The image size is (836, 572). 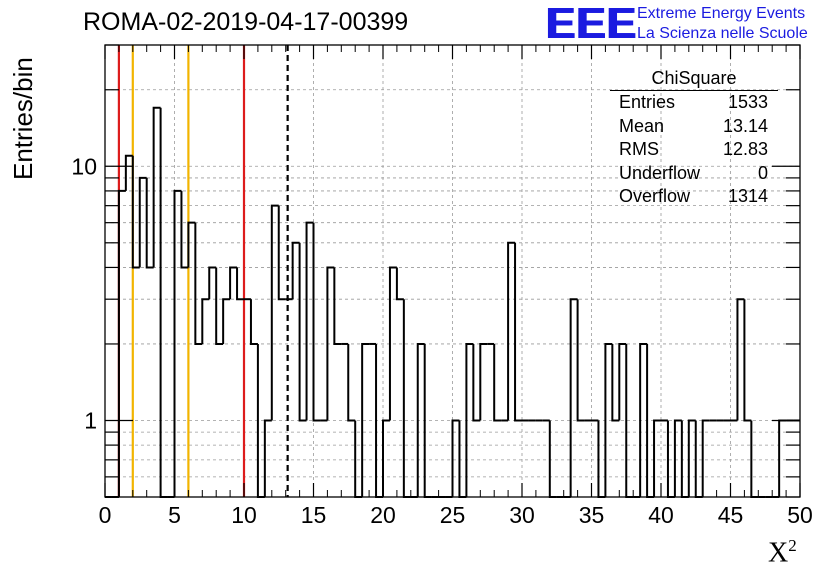 I want to click on x-tick-label: 50, so click(x=800, y=515).